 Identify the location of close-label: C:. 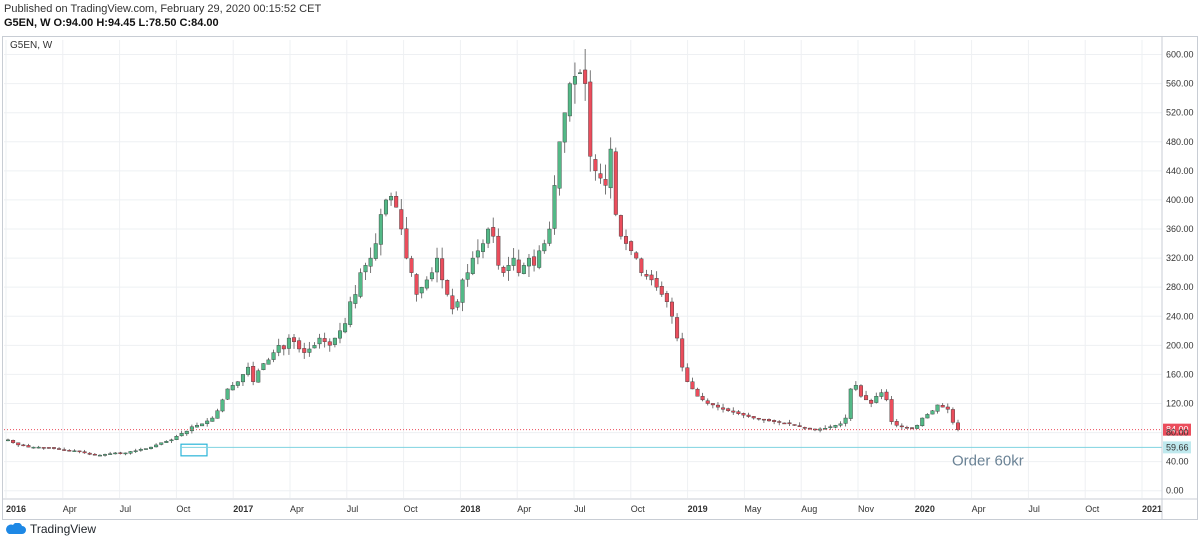
(185, 23).